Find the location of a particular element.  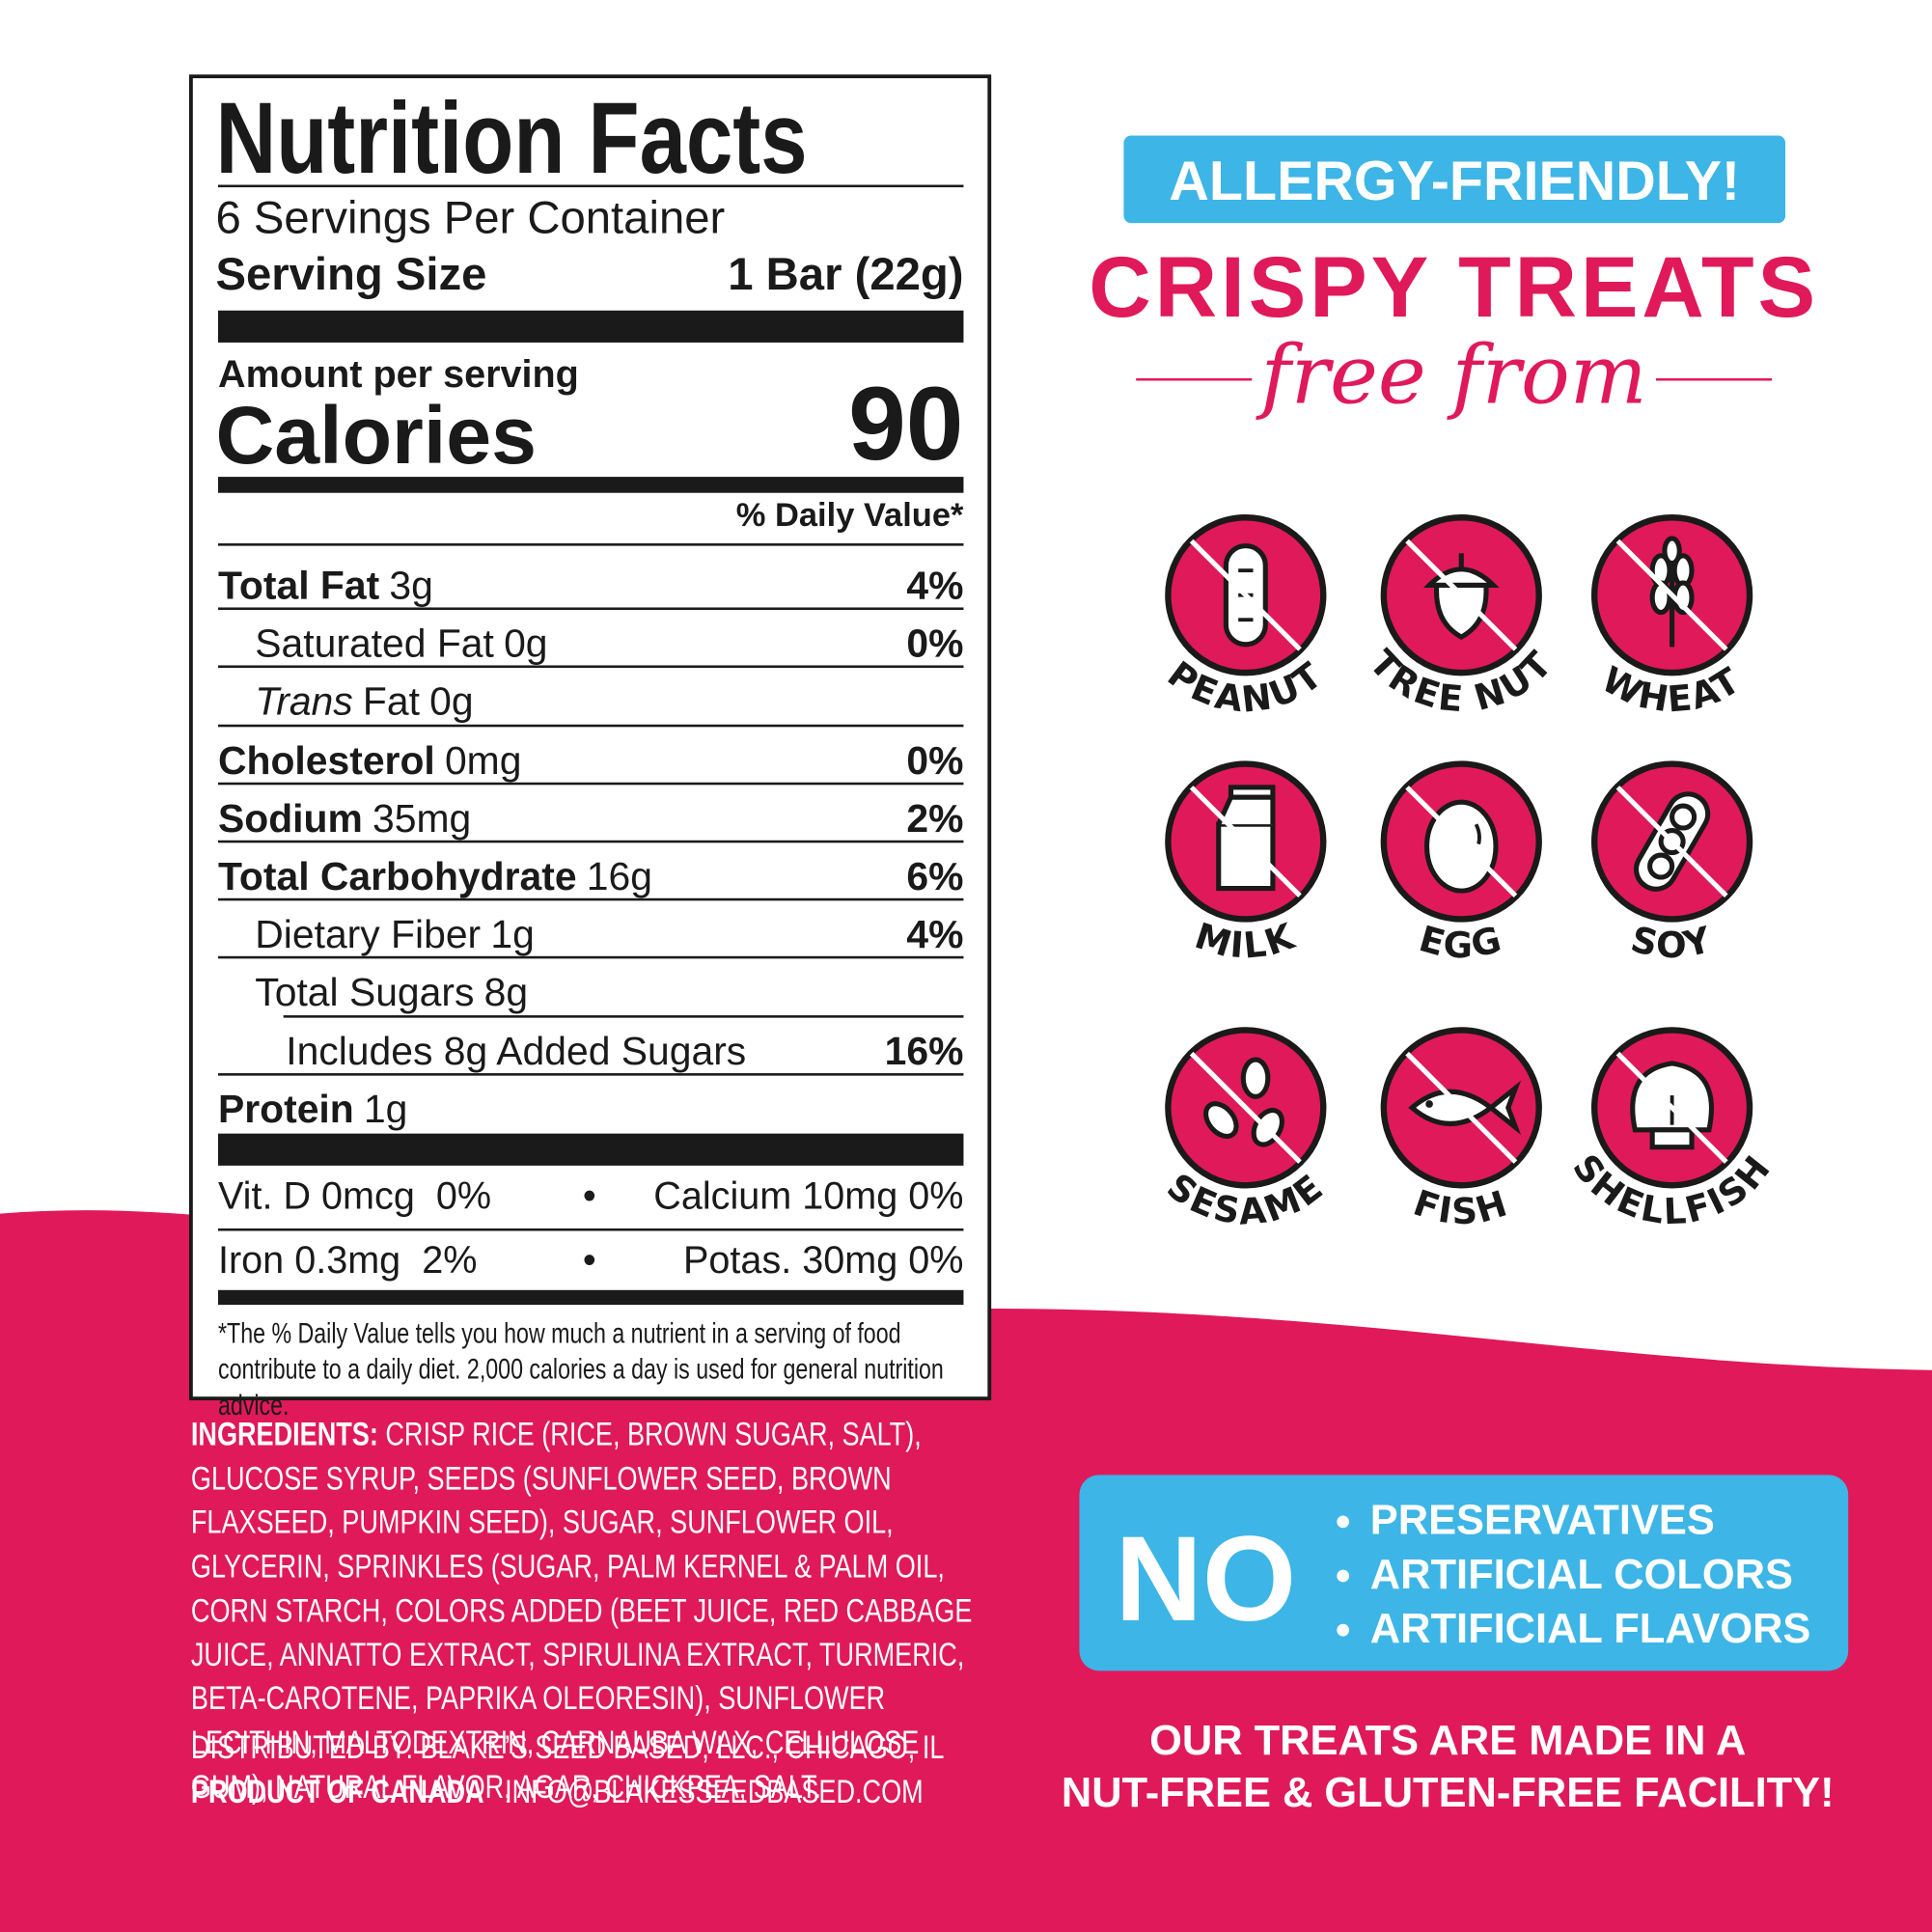

email: INFO@BLAKESSEEDBASED.COM is located at coordinates (714, 1791).